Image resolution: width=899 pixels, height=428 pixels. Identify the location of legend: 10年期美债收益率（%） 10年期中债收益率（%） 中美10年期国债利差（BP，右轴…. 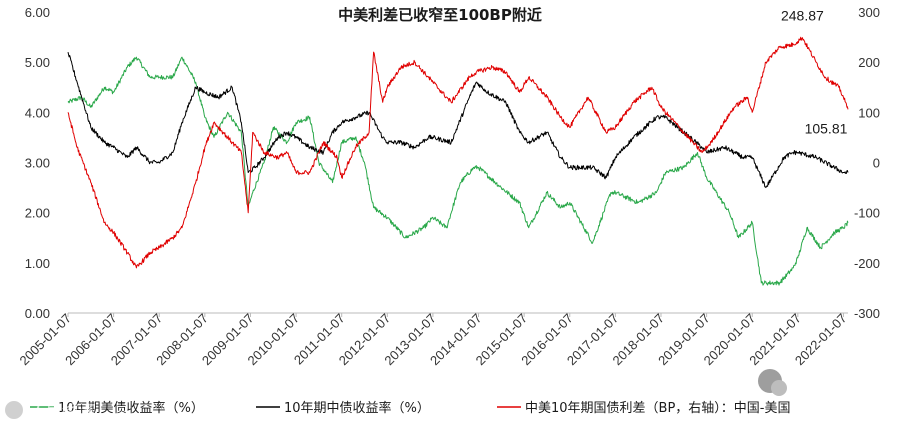
(410, 408).